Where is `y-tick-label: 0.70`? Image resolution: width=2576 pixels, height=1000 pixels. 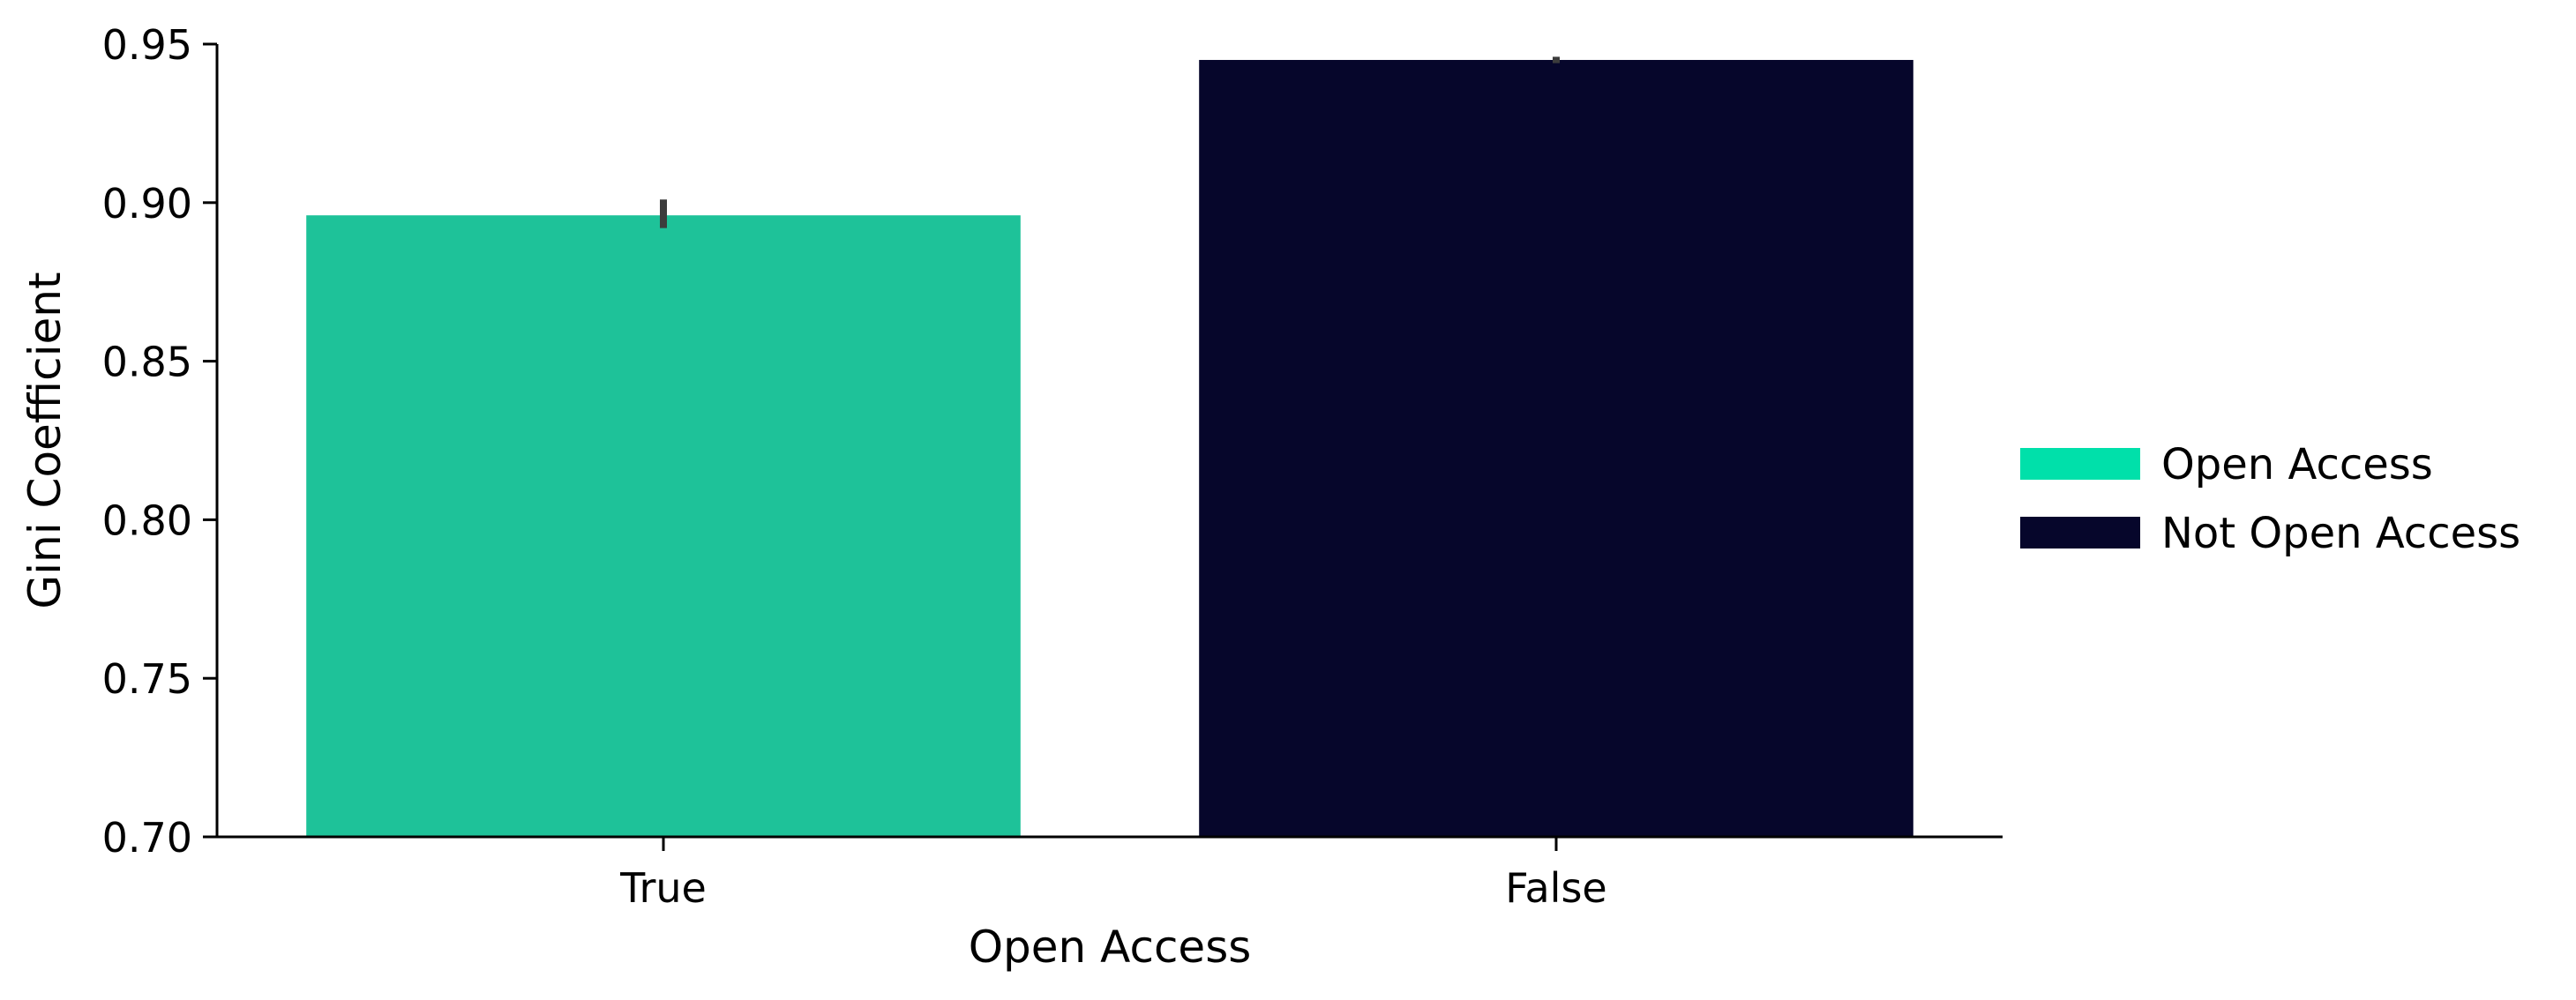 y-tick-label: 0.70 is located at coordinates (147, 838).